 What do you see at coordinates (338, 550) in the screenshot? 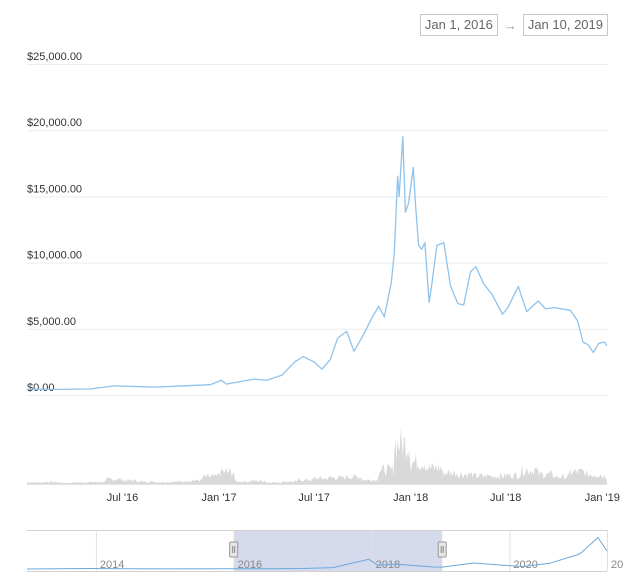
I see `navigator-selection` at bounding box center [338, 550].